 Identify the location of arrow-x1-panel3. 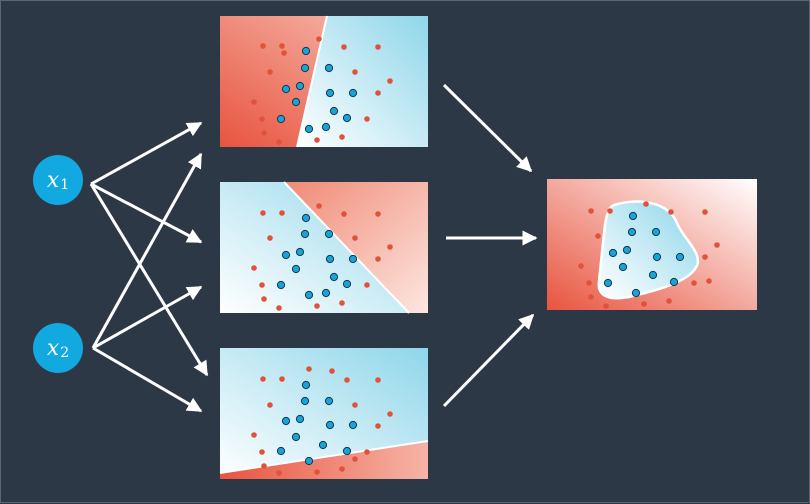
(149, 280).